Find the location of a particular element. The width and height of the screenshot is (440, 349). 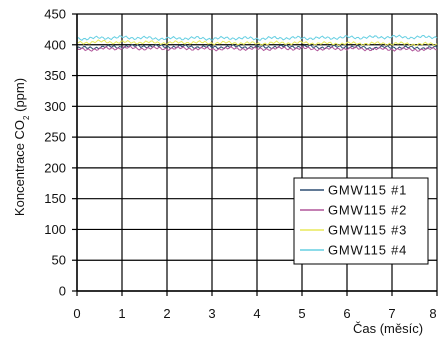

y-axis-label: Koncentrace CO2 (ppm) is located at coordinates (21, 147).